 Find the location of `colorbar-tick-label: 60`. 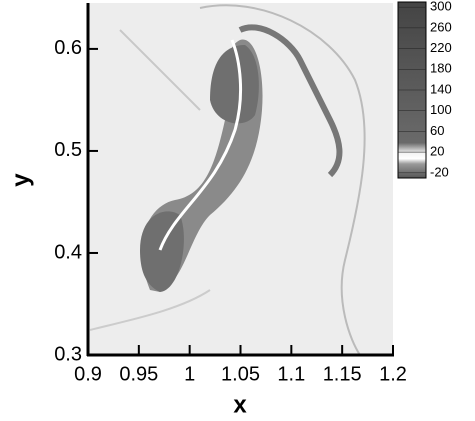

colorbar-tick-label: 60 is located at coordinates (437, 130).